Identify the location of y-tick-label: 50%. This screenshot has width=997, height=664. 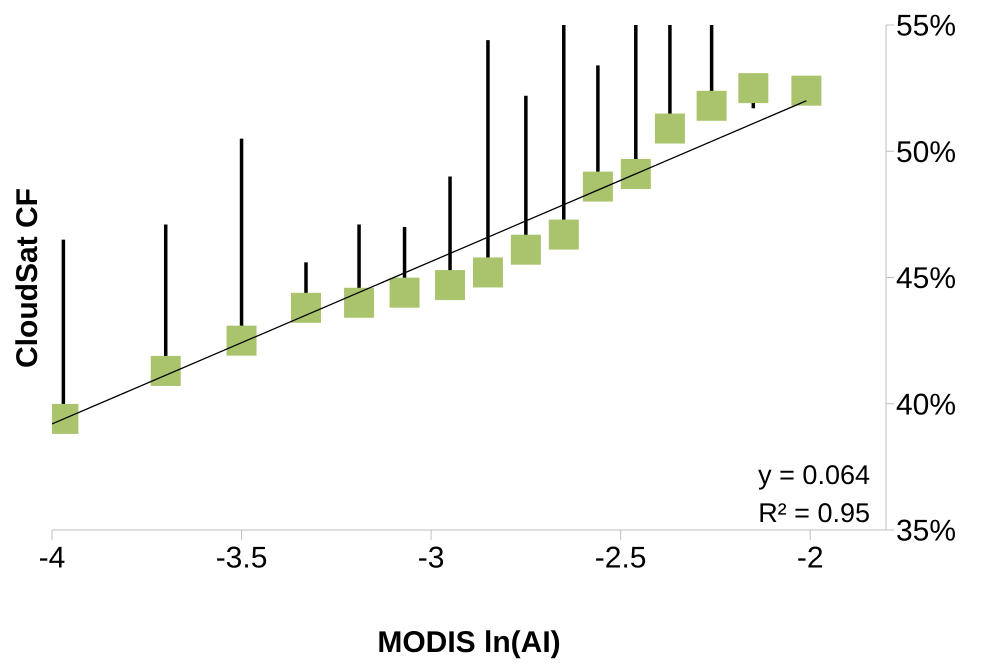
(926, 152).